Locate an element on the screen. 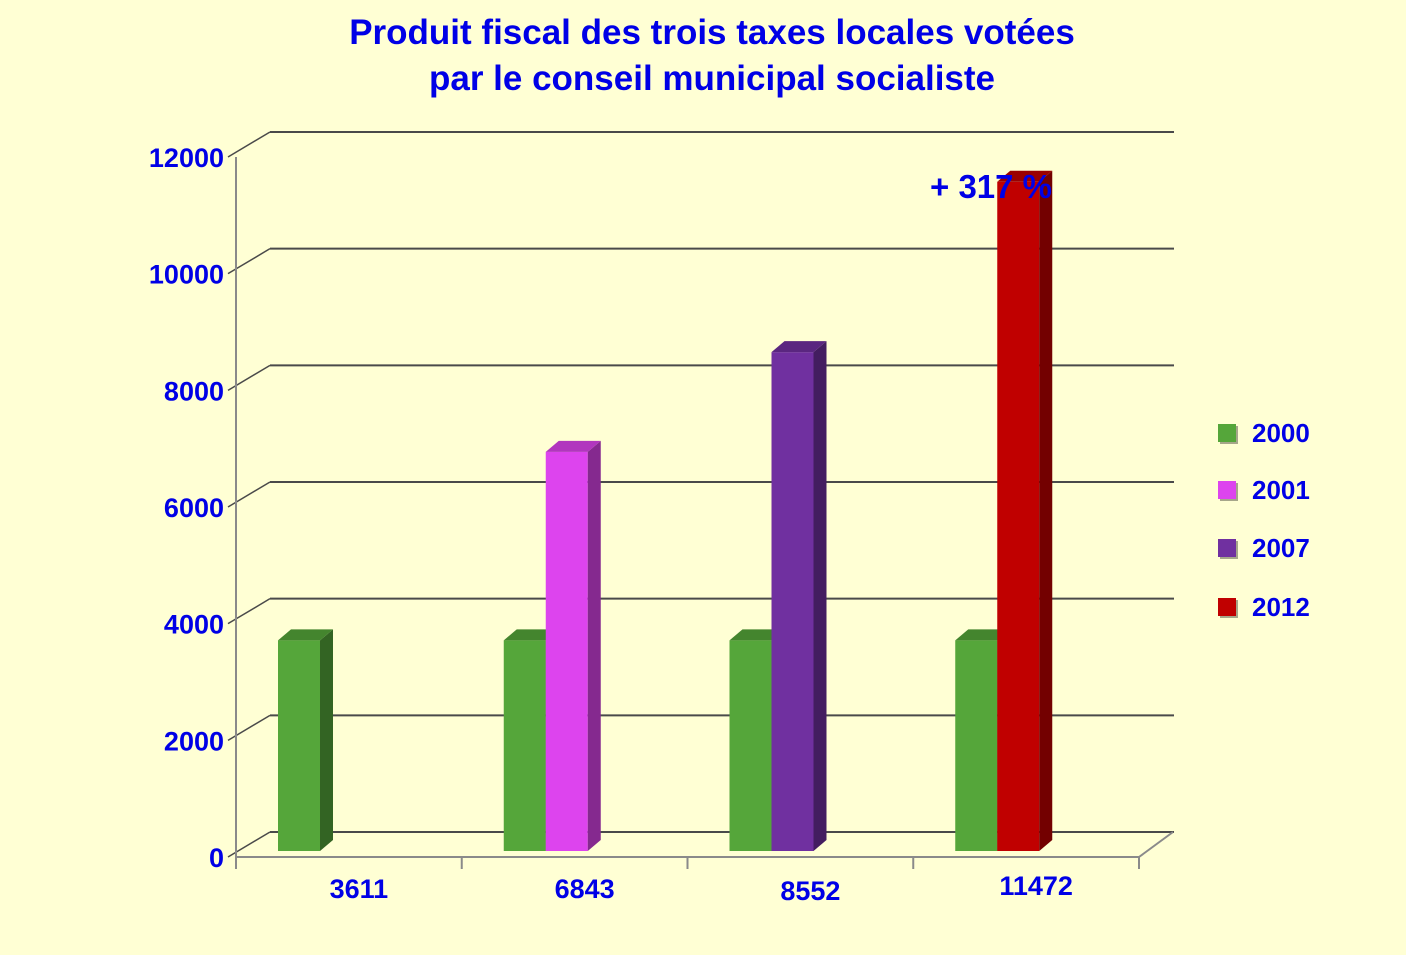 This screenshot has width=1406, height=955. y-tick-label: 2000 is located at coordinates (194, 741).